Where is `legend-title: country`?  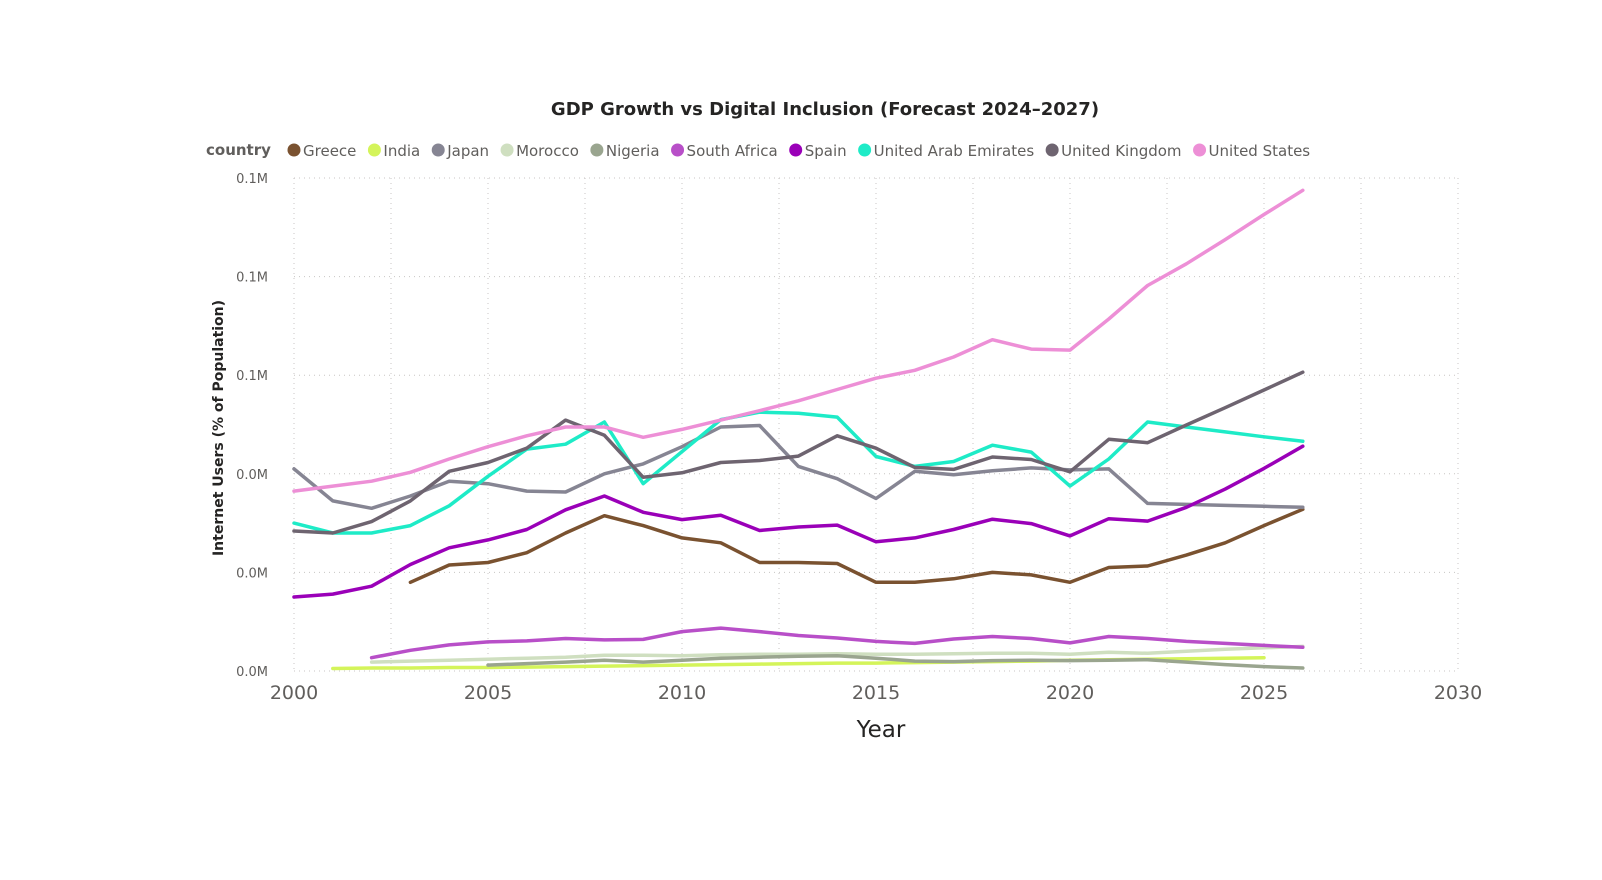
legend-title: country is located at coordinates (238, 150).